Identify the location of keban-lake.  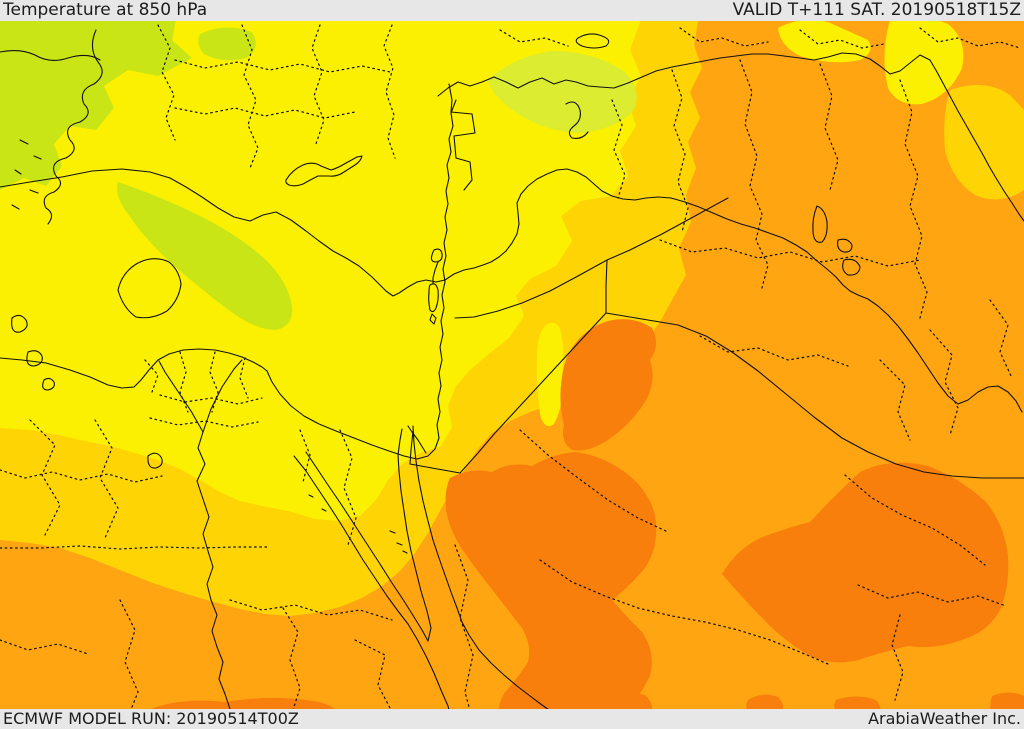
(592, 41).